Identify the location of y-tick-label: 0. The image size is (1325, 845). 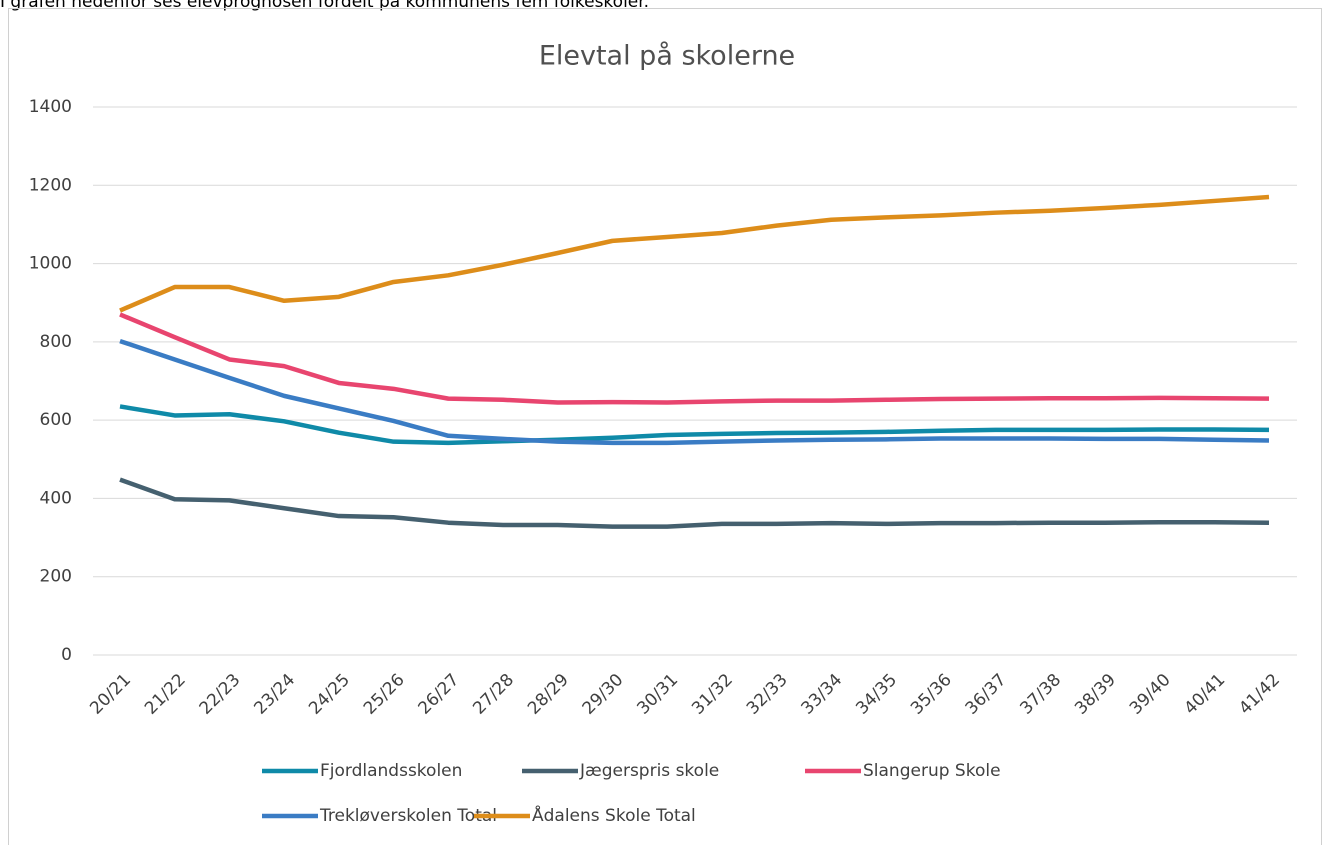
(66, 655).